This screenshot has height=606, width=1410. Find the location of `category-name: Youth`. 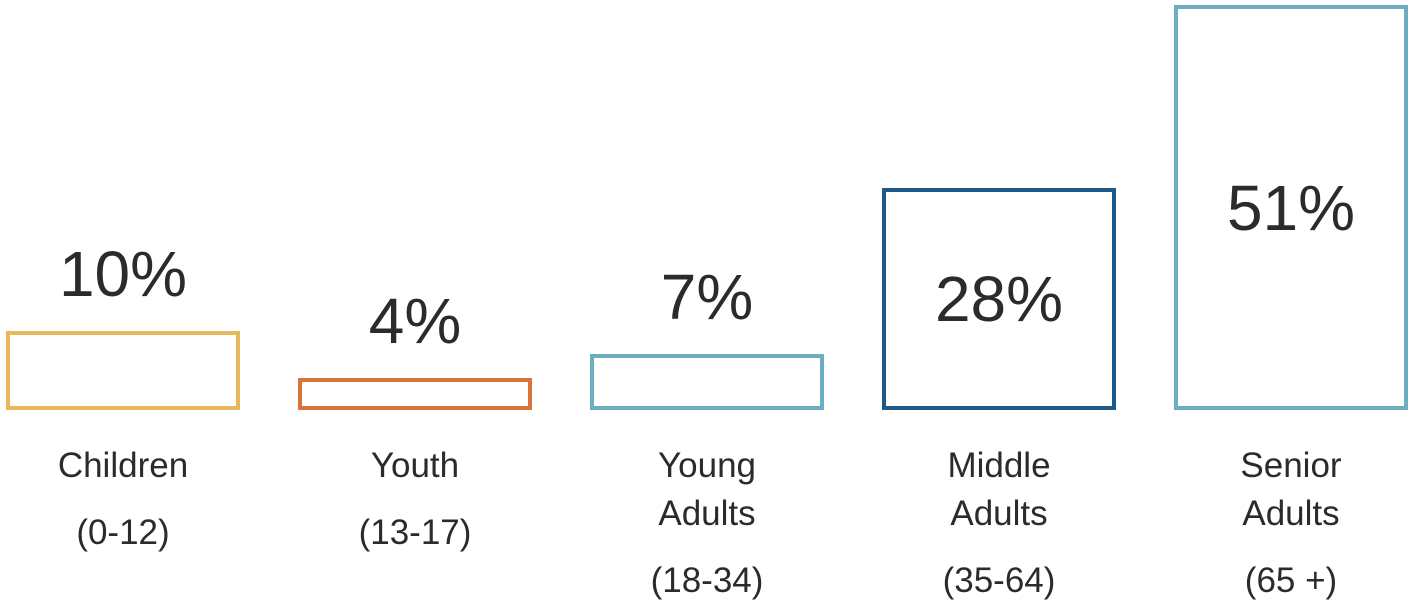

category-name: Youth is located at coordinates (415, 465).